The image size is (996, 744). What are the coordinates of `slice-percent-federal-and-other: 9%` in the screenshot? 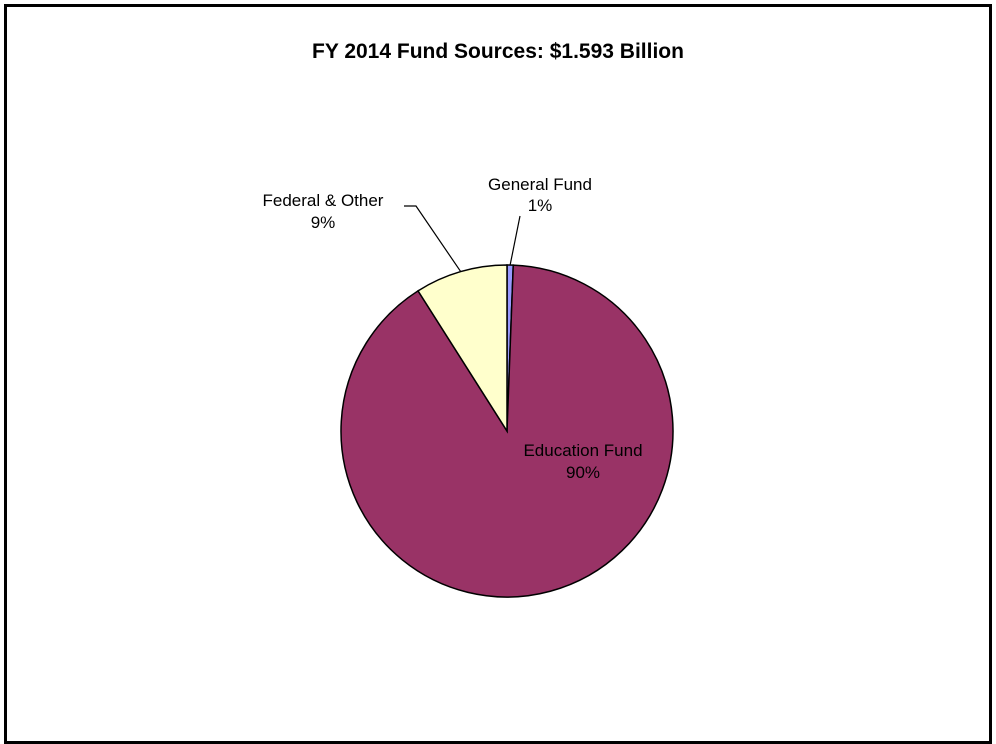 It's located at (323, 222).